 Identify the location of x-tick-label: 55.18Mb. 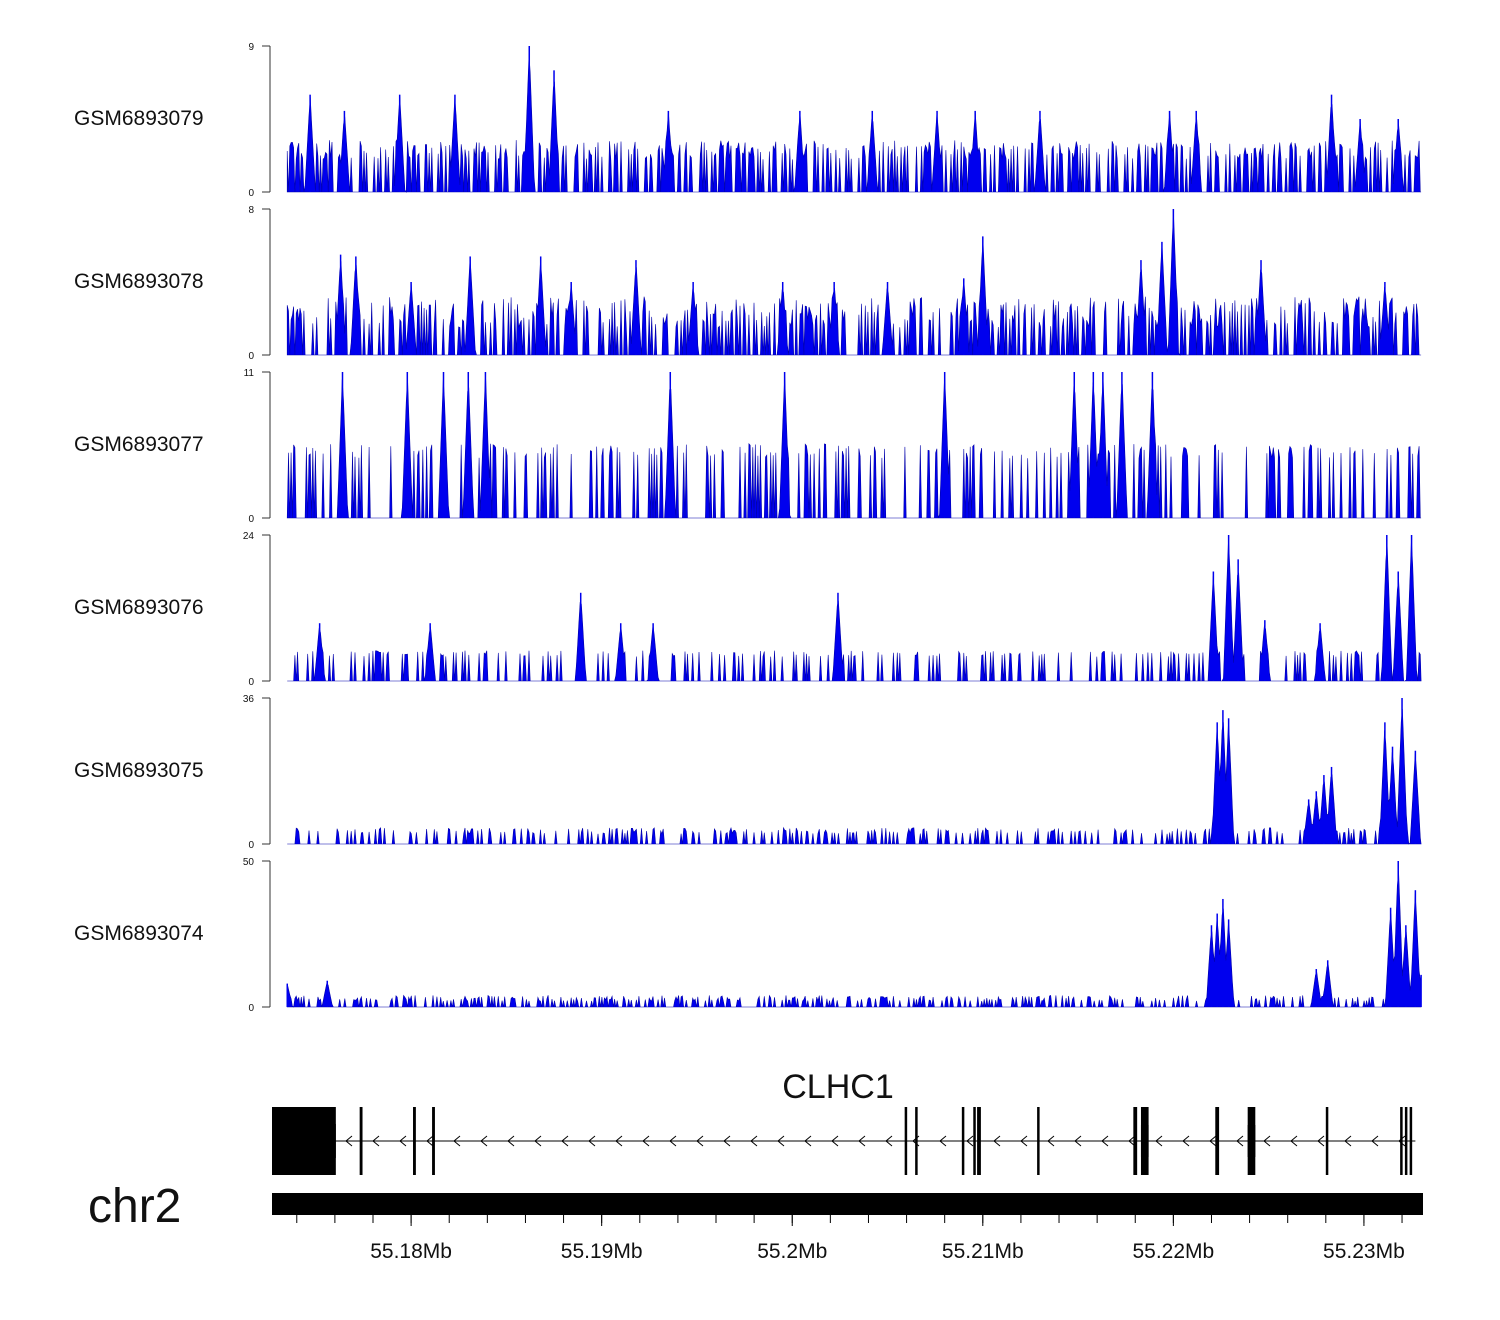
(411, 1251).